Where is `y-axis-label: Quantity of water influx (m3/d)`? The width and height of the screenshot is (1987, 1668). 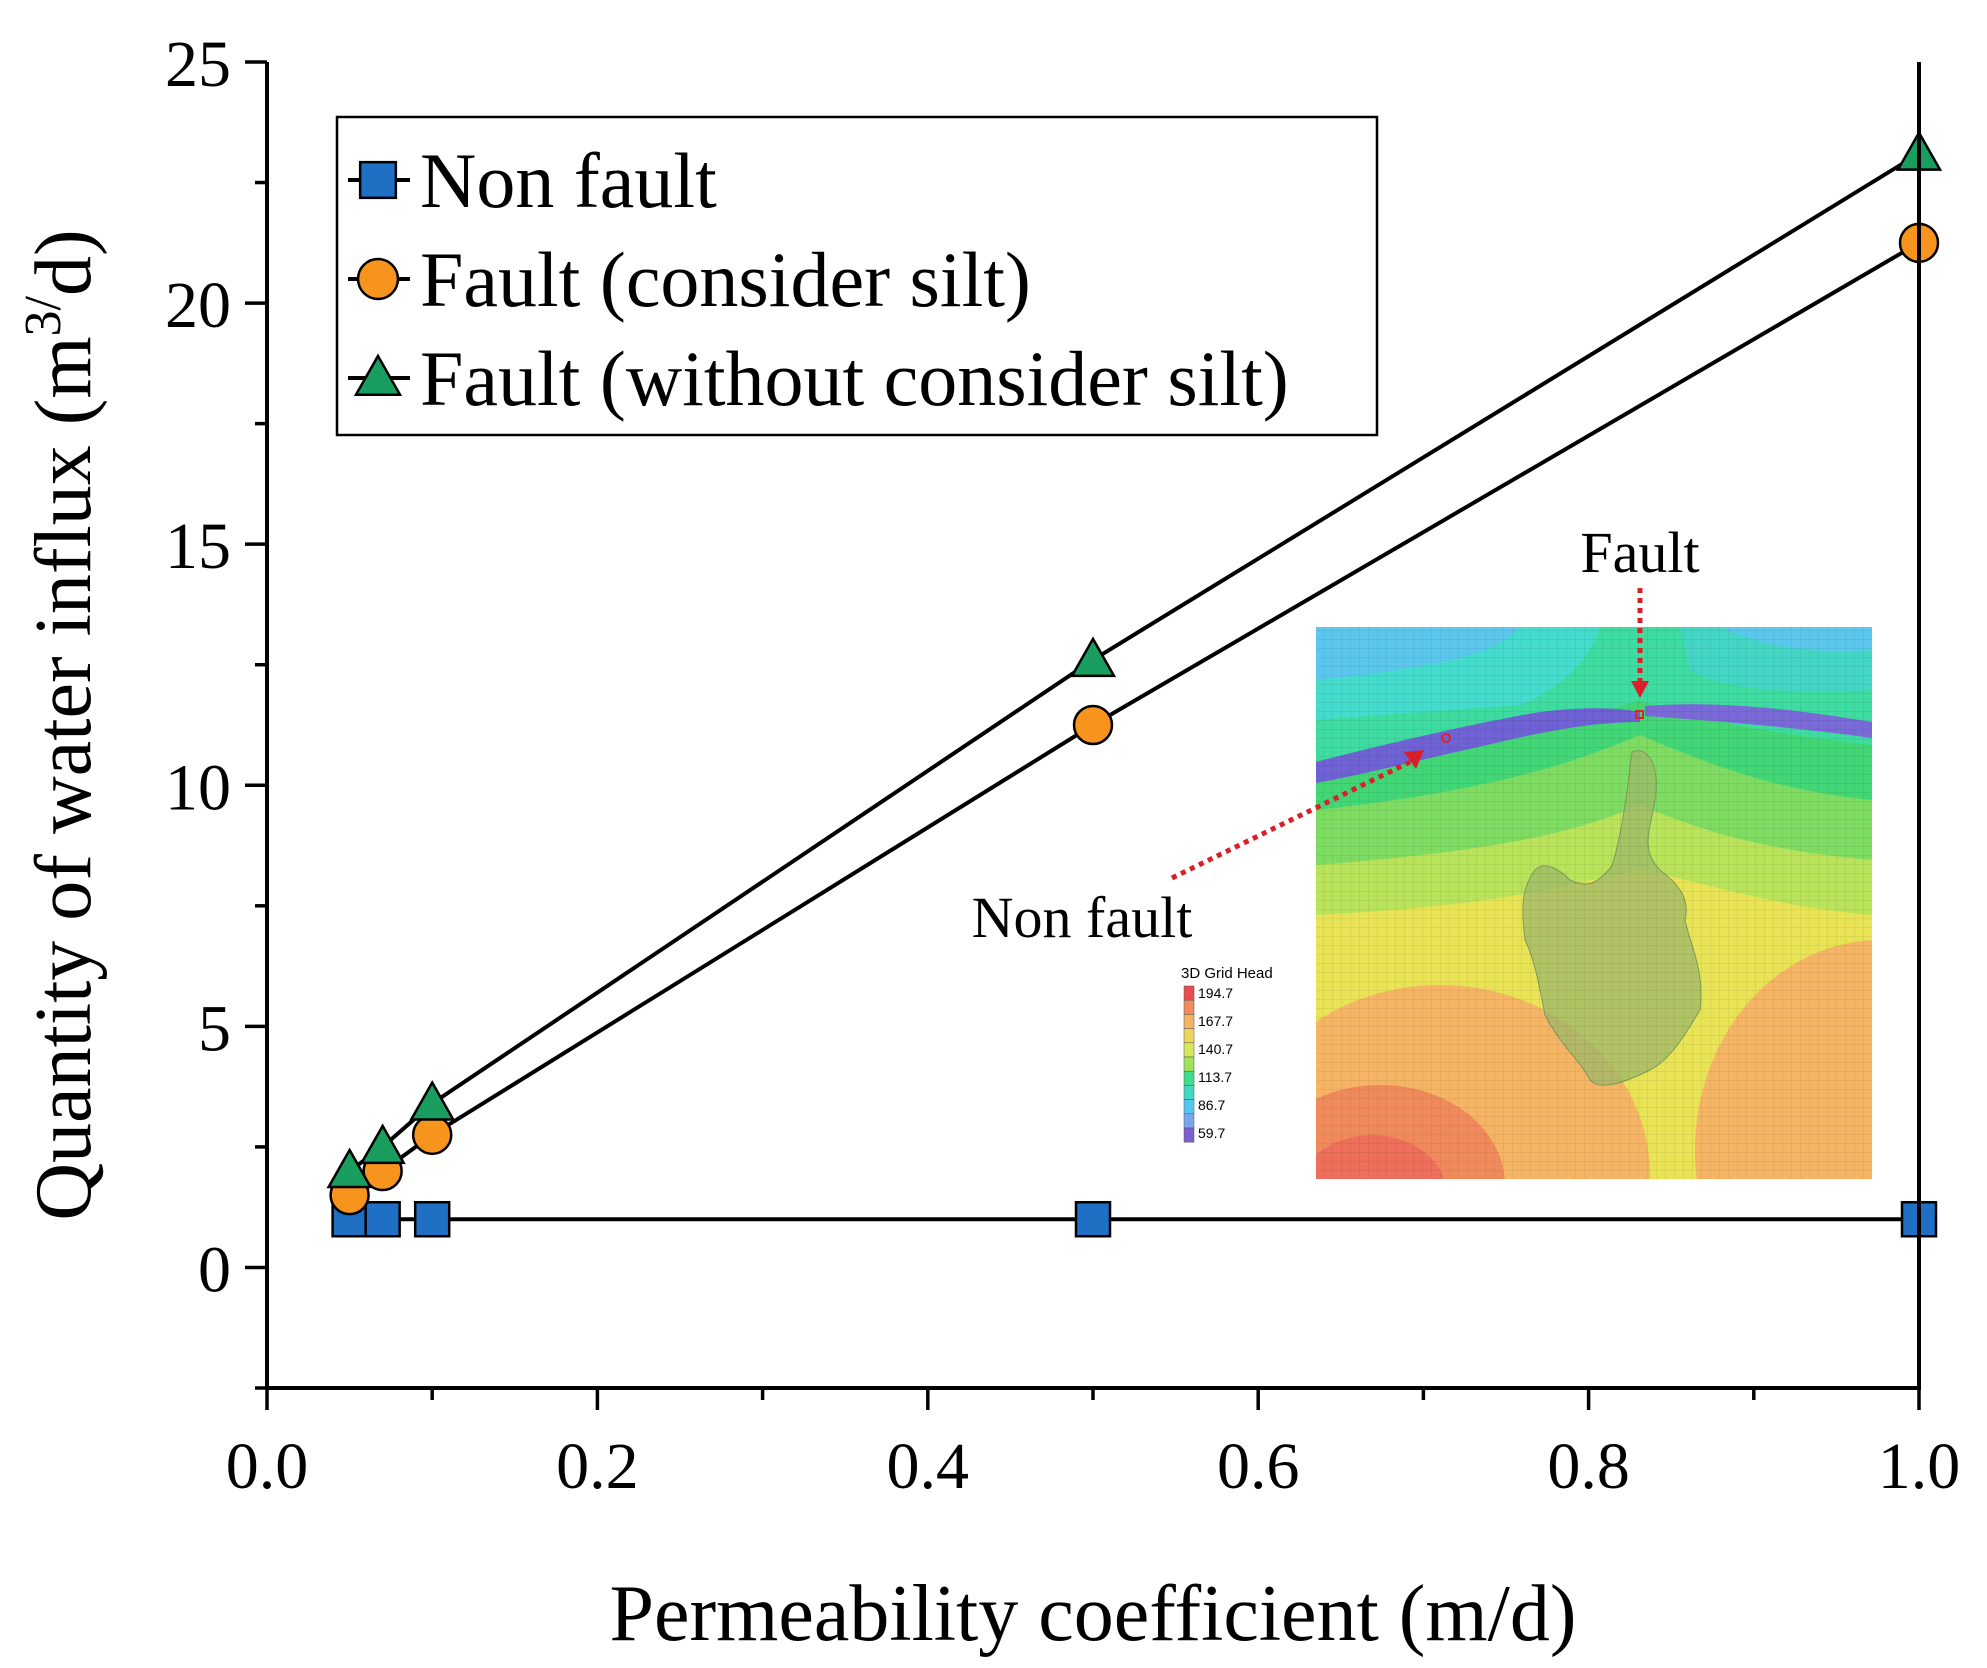
y-axis-label: Quantity of water influx (m3/d) is located at coordinates (61, 724).